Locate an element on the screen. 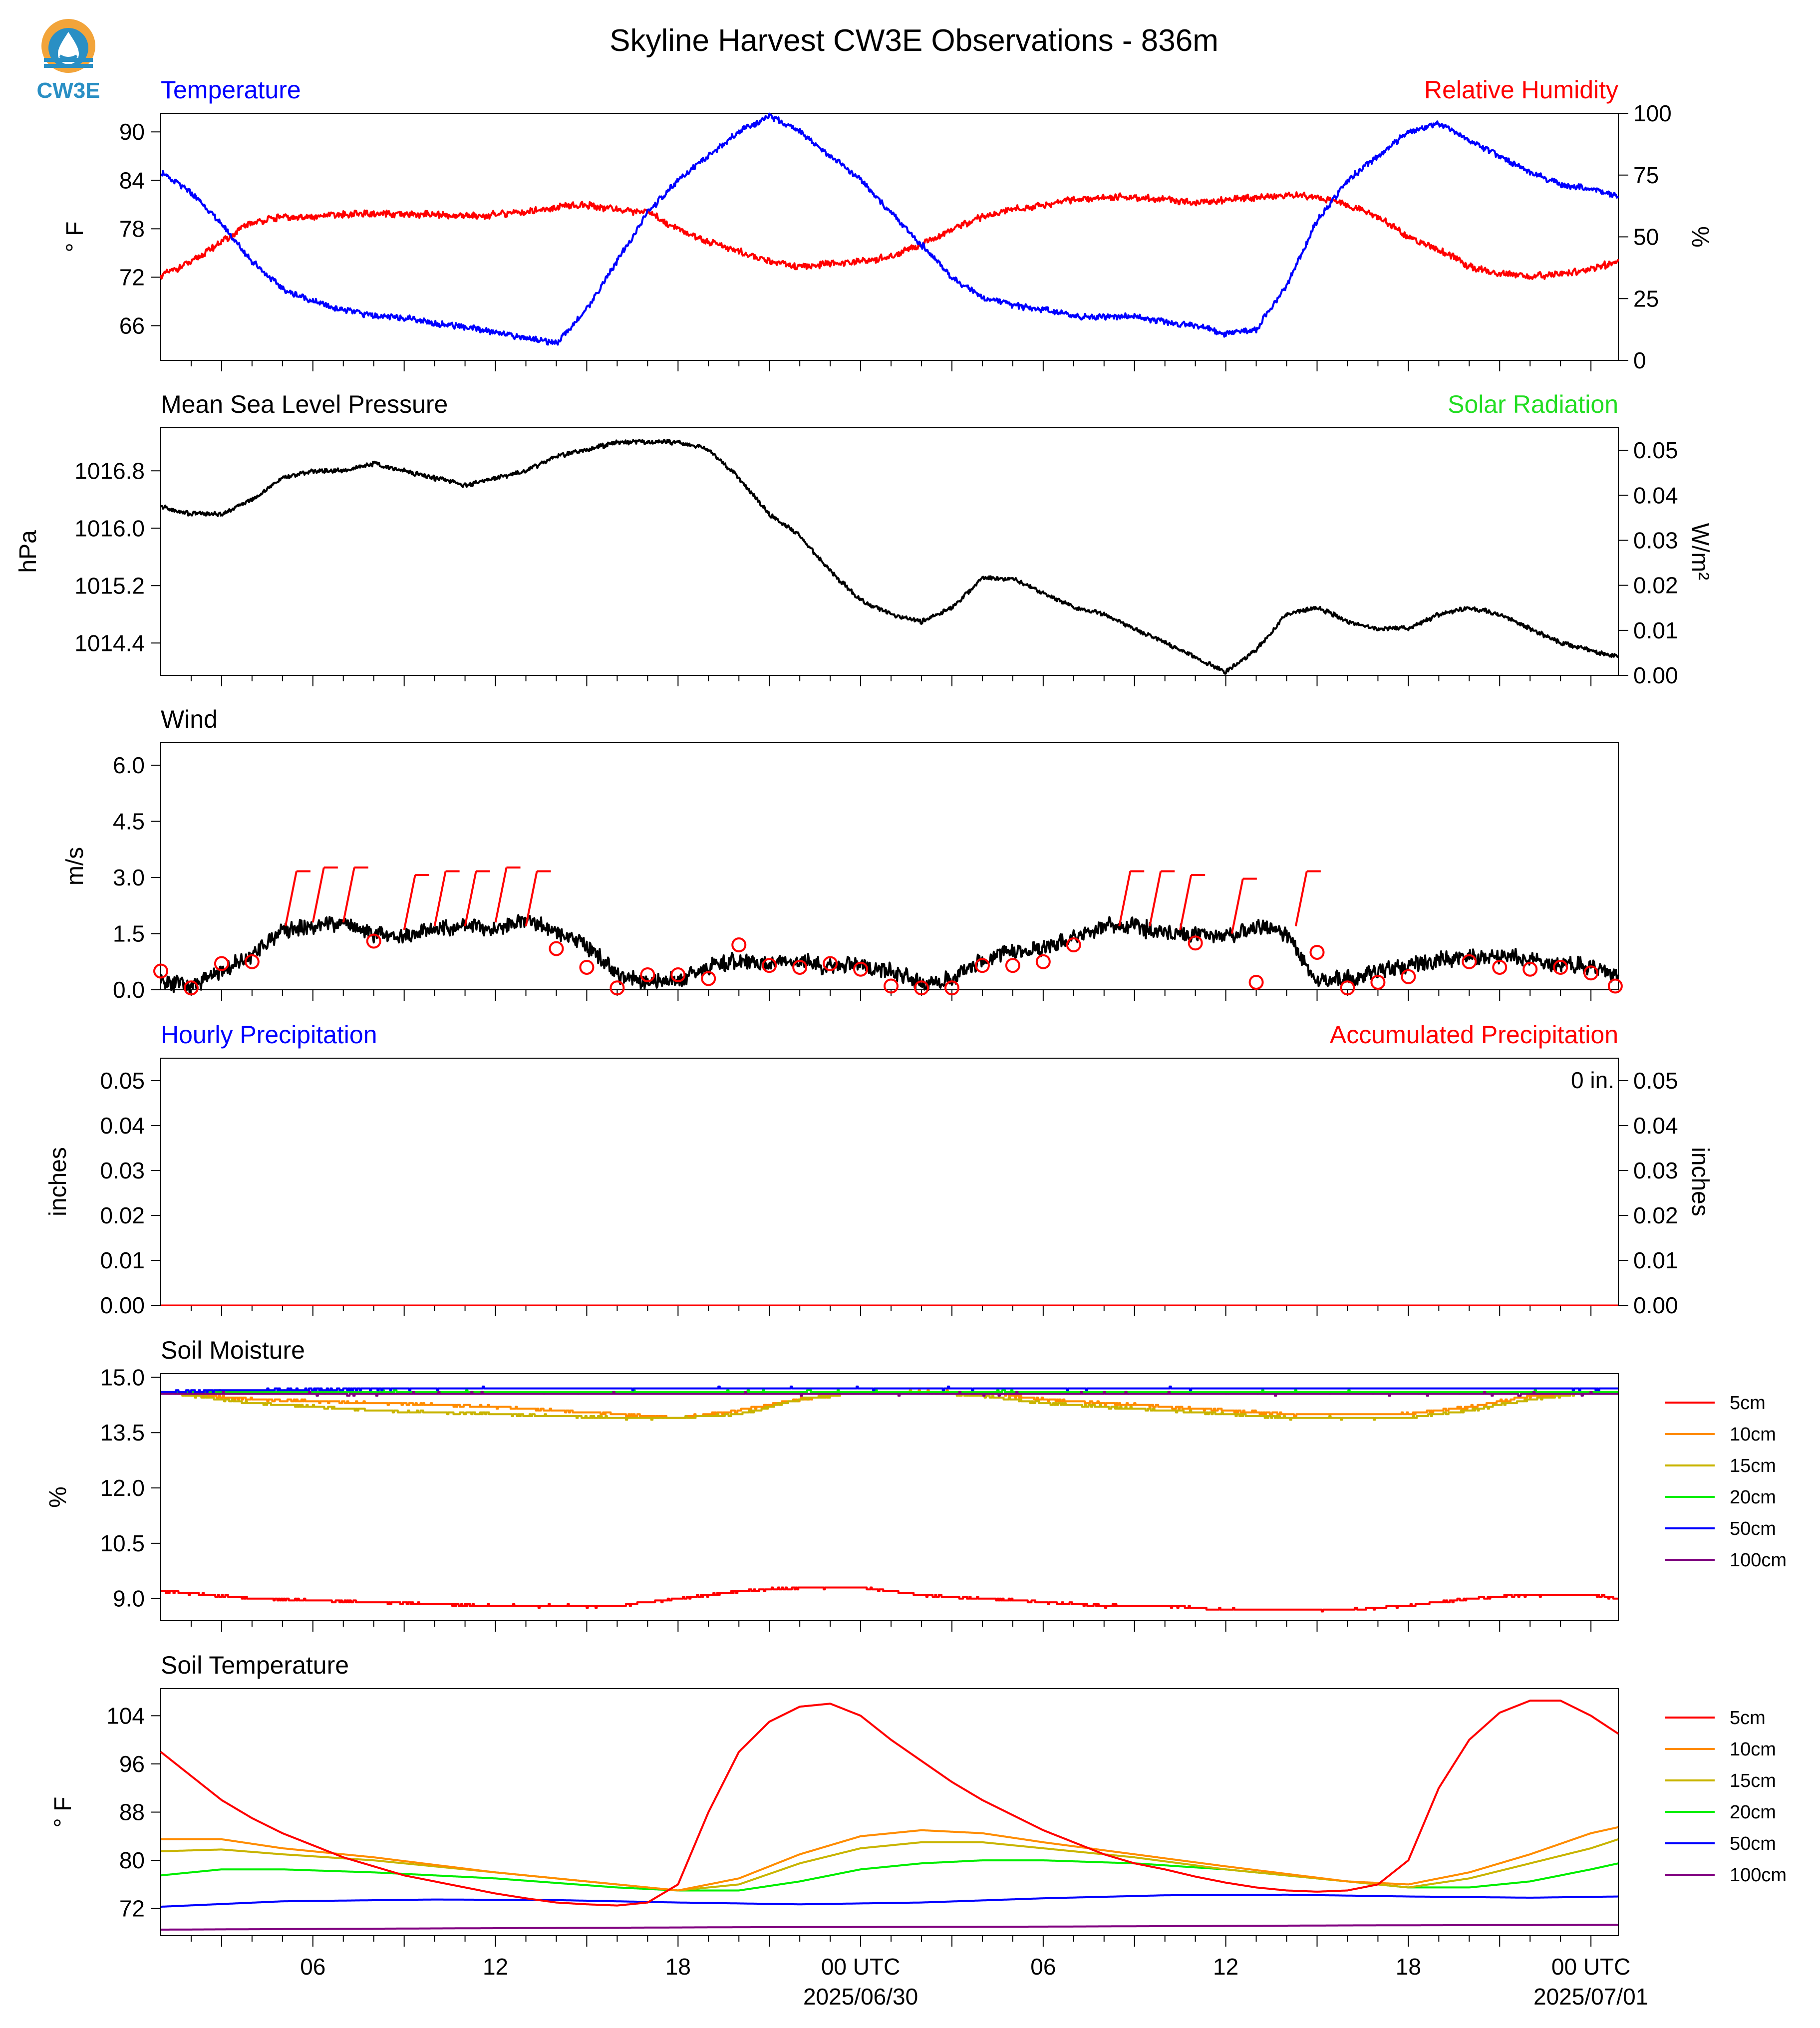 This screenshot has width=1820, height=2028. soil-temp-line-10cm is located at coordinates (889, 1859).